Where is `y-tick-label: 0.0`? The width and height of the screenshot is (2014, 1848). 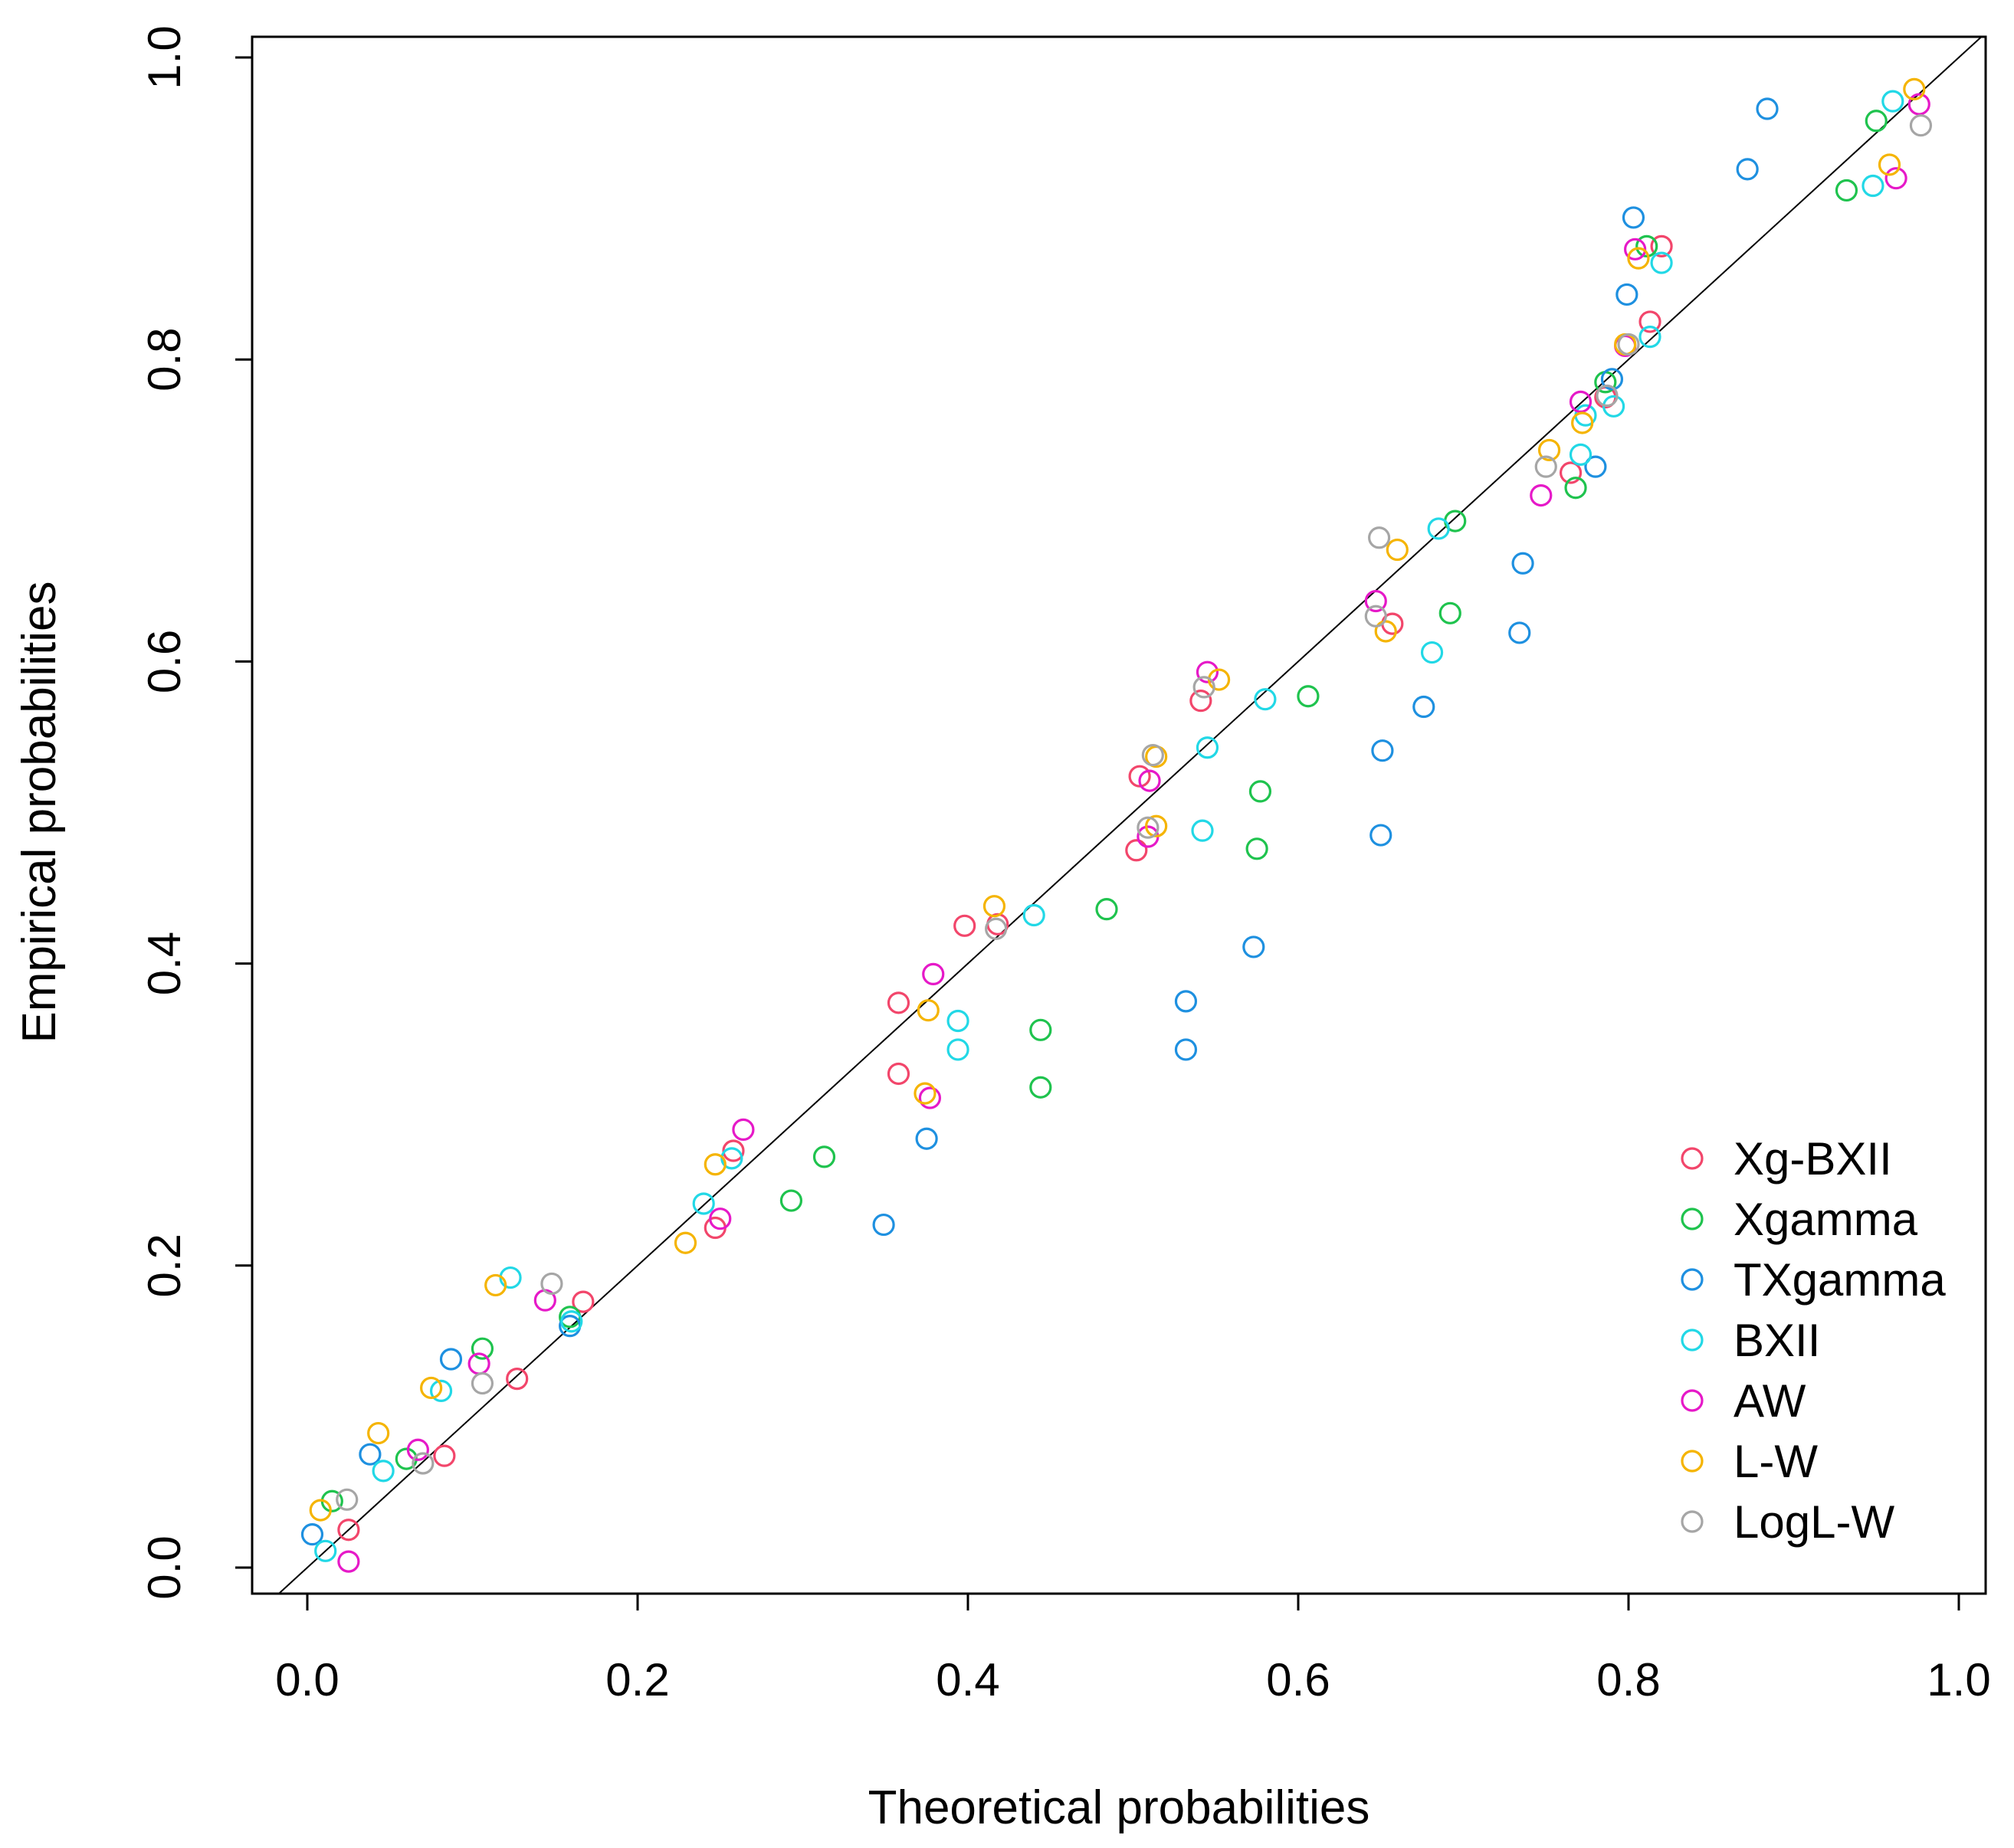
y-tick-label: 0.0 is located at coordinates (164, 1567).